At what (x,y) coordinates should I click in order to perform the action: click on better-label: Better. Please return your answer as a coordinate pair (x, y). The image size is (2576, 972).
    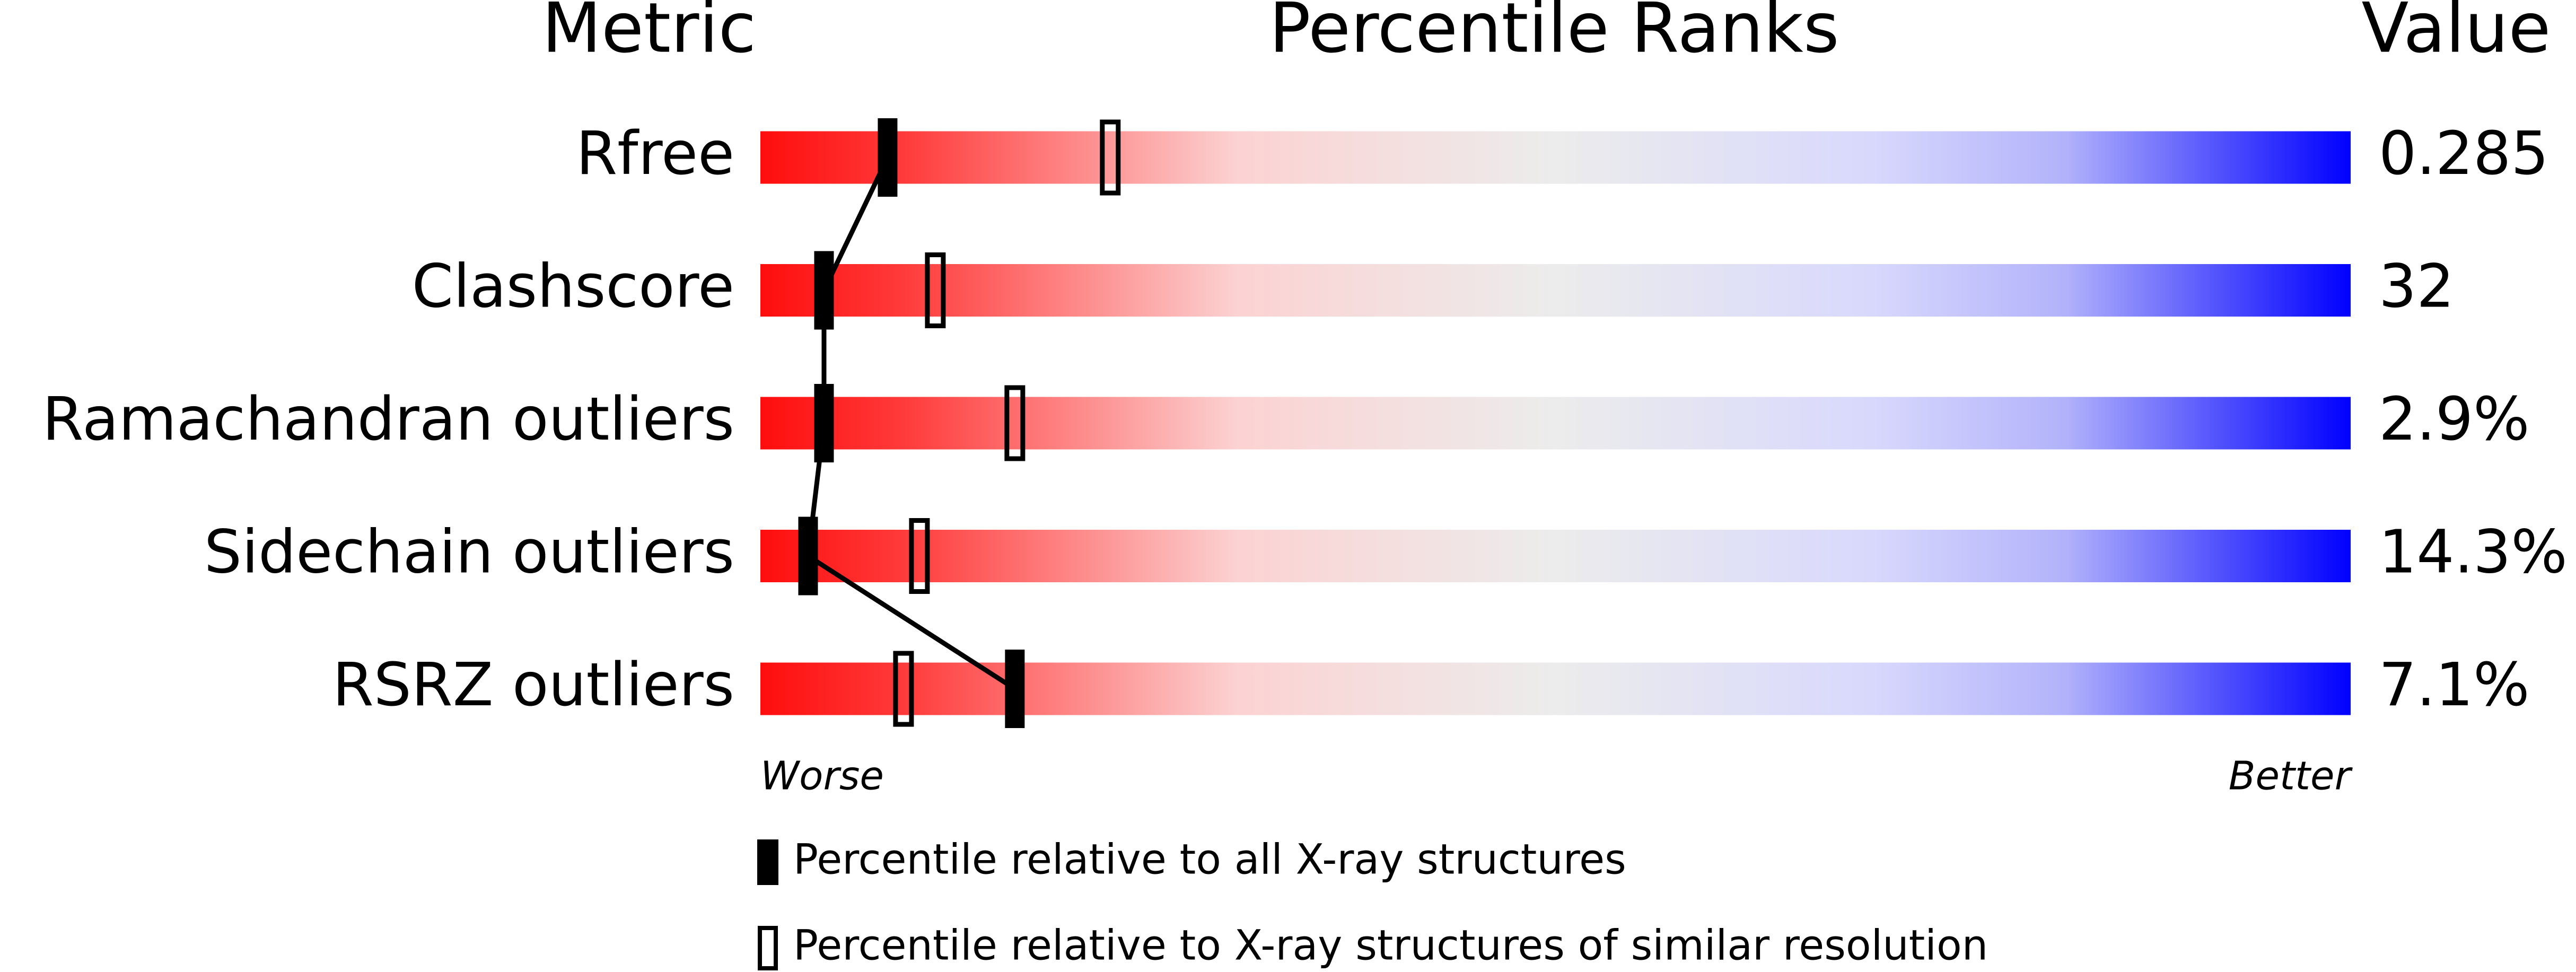
    Looking at the image, I should click on (2291, 776).